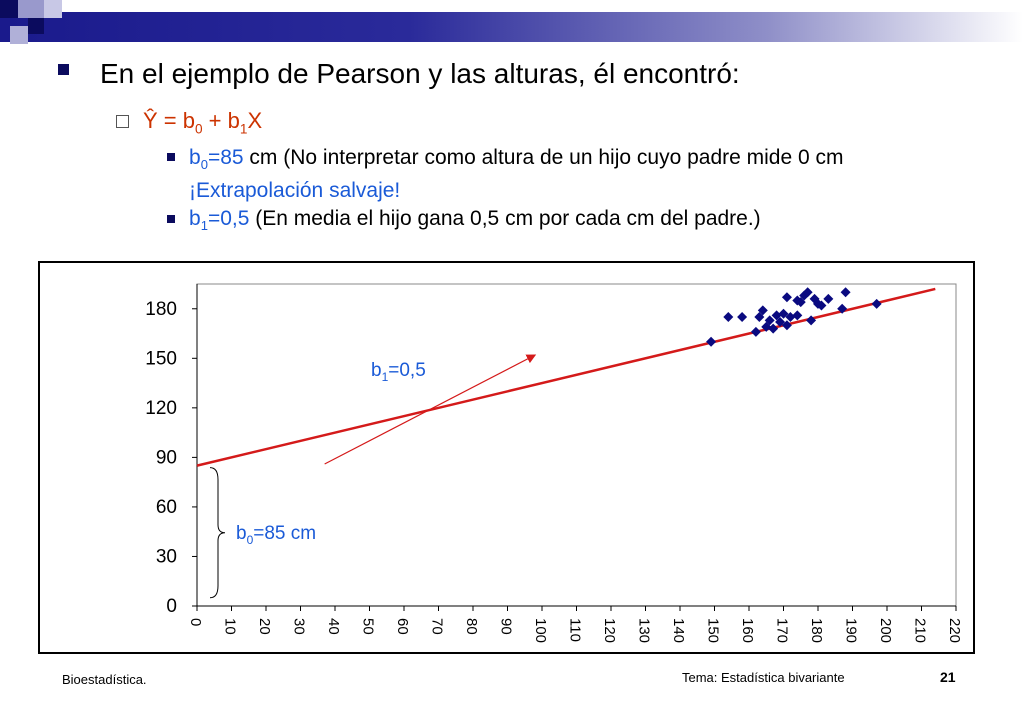 The width and height of the screenshot is (1023, 708). I want to click on footer-topic: Tema: Estadística bivariante, so click(763, 677).